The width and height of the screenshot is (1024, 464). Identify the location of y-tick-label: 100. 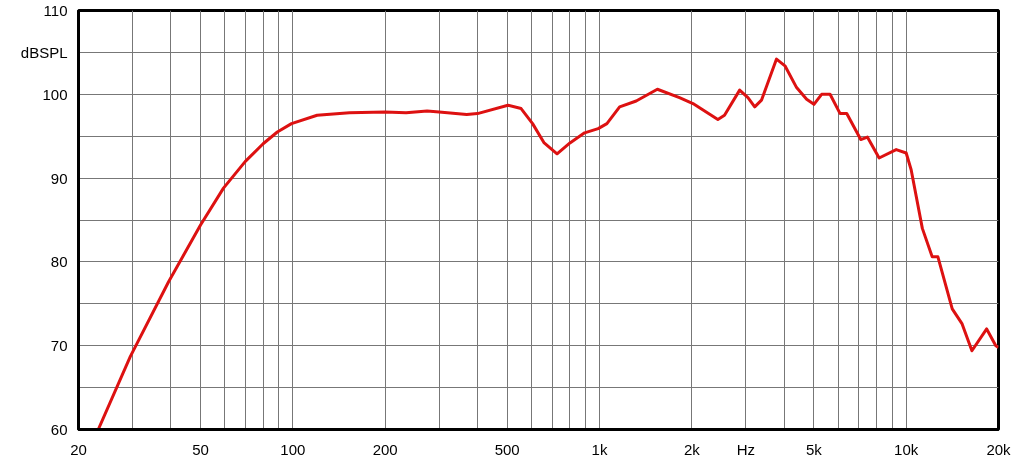
(55, 94).